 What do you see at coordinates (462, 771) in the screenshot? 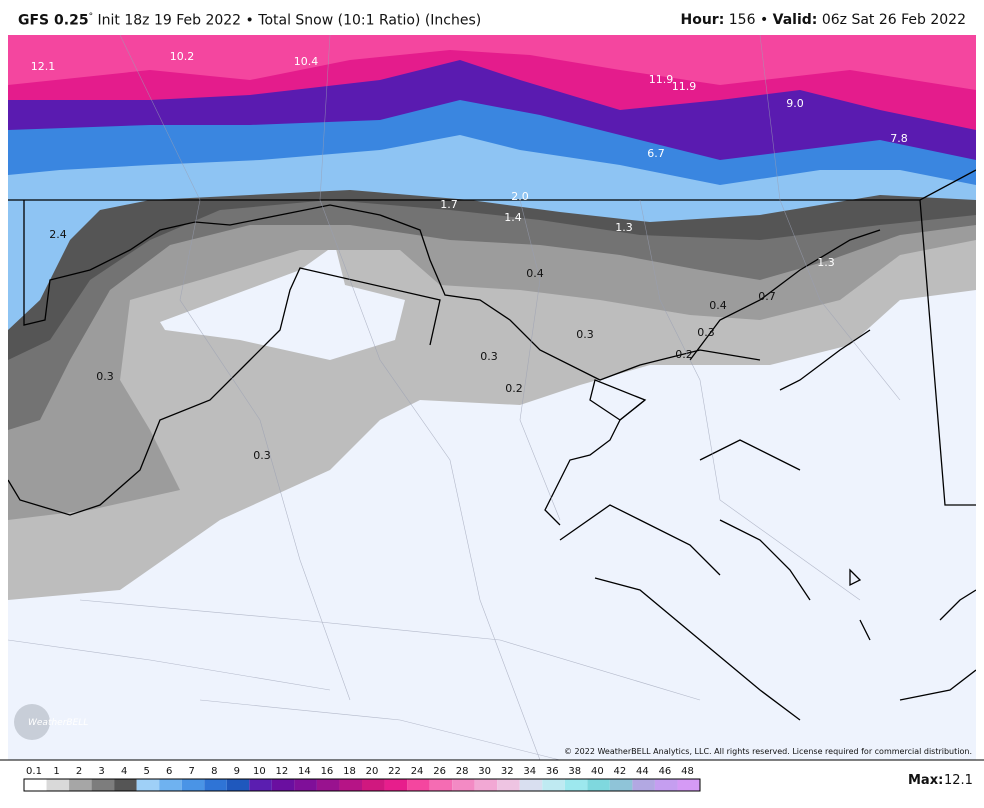
I see `legend-tick: 28` at bounding box center [462, 771].